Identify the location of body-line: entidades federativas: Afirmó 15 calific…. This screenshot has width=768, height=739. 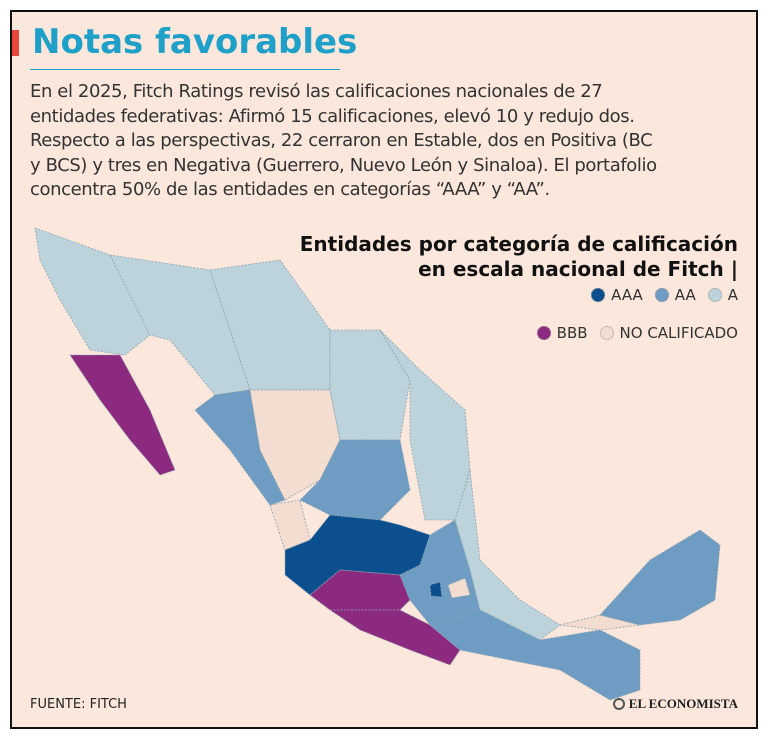
(332, 116).